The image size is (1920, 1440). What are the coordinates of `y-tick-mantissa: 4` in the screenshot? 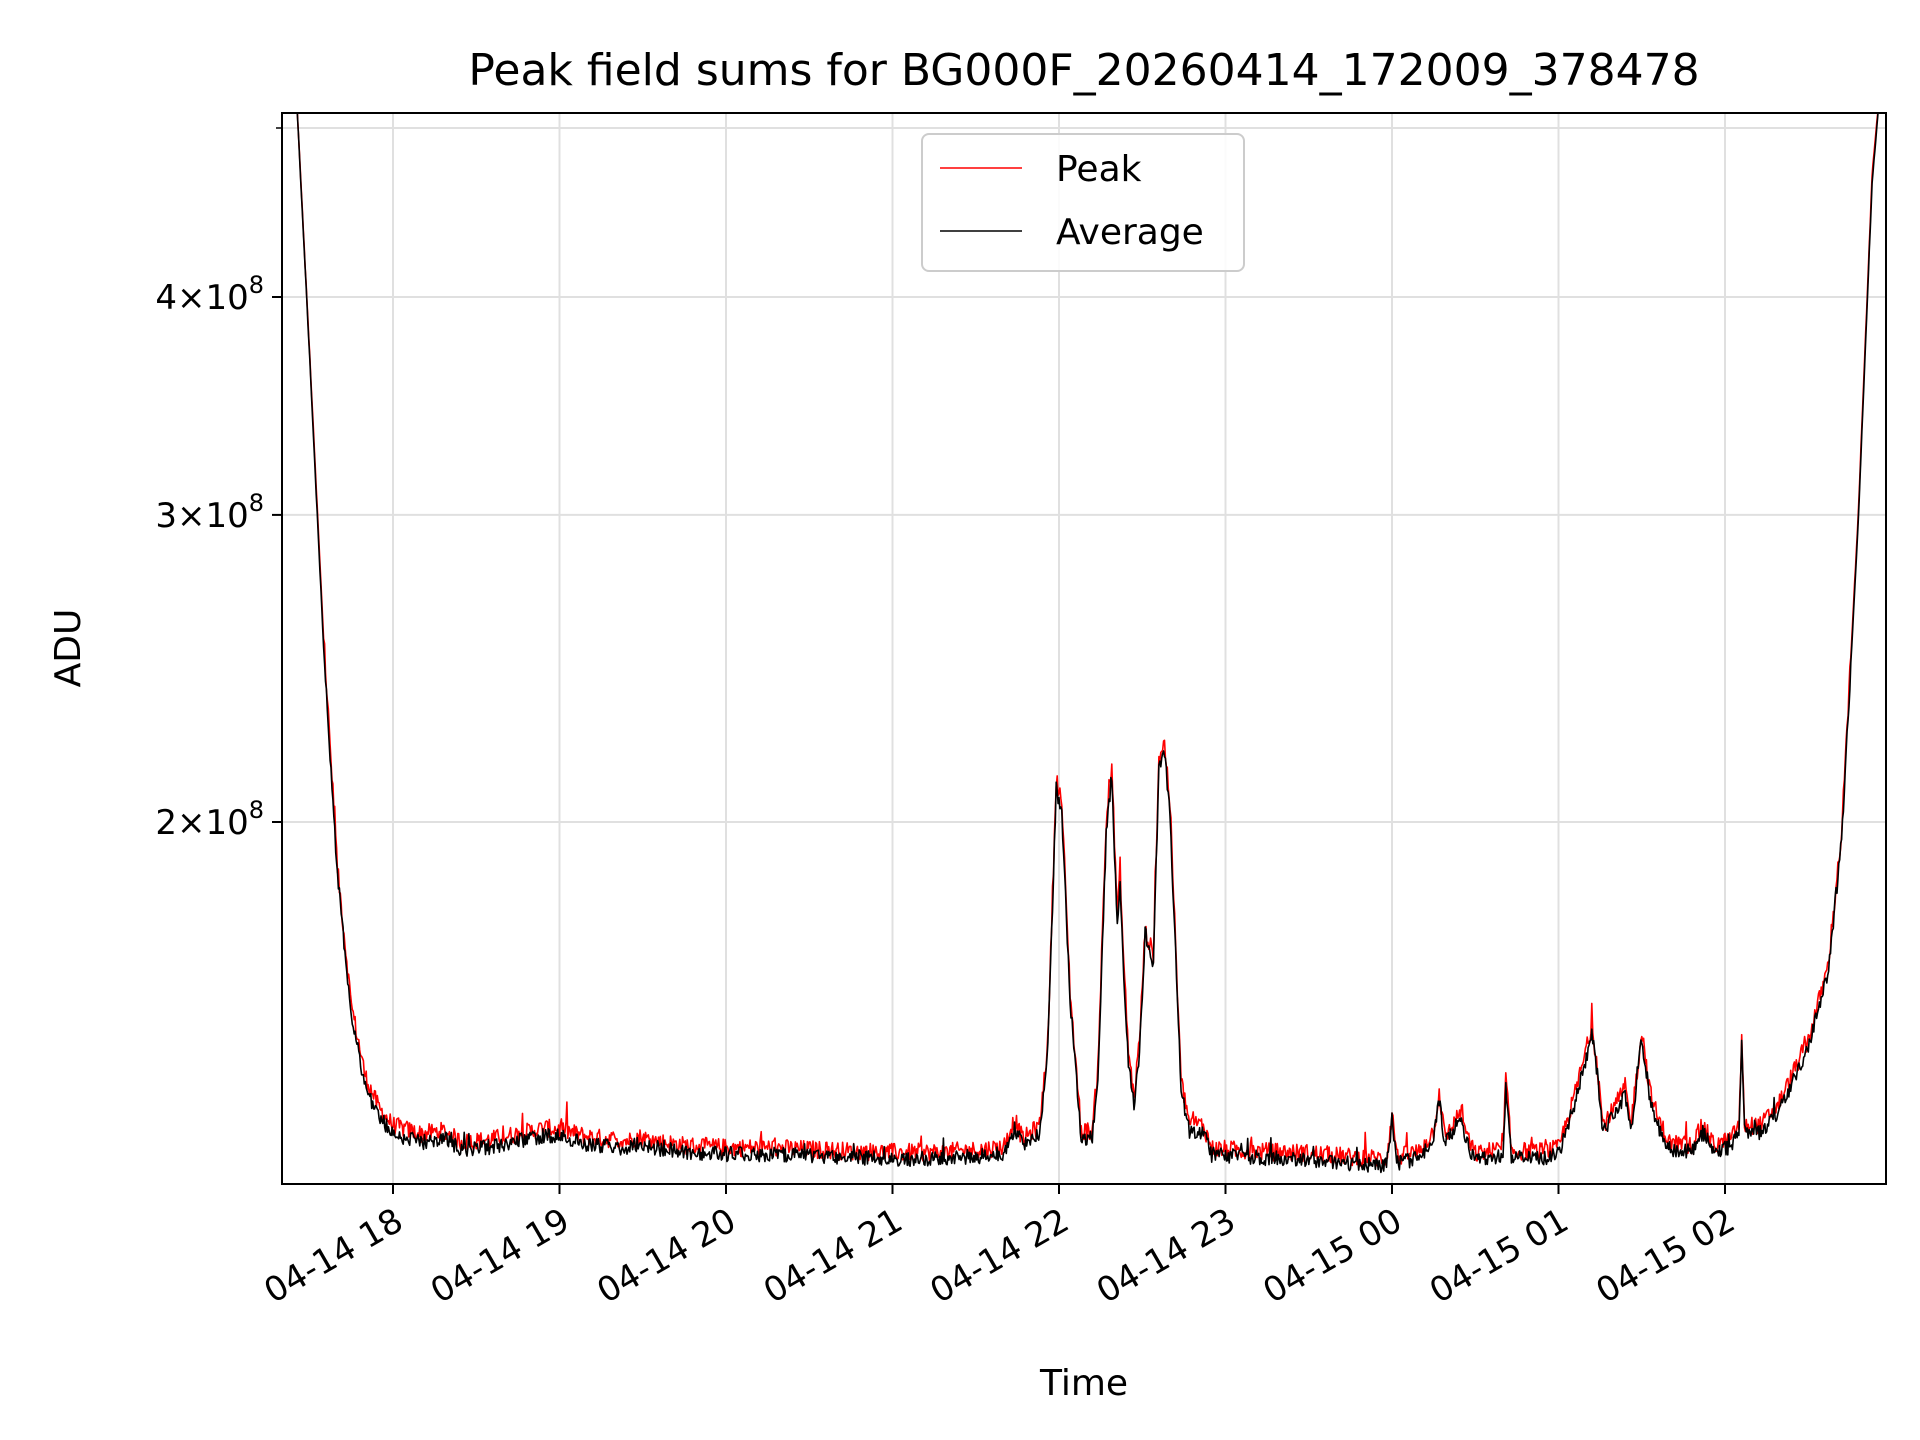 It's located at (166, 298).